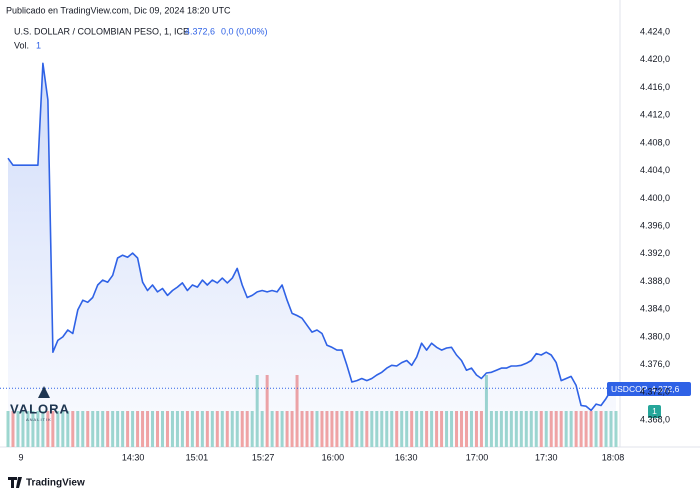  I want to click on y-tick-label: 4.372,0, so click(655, 392).